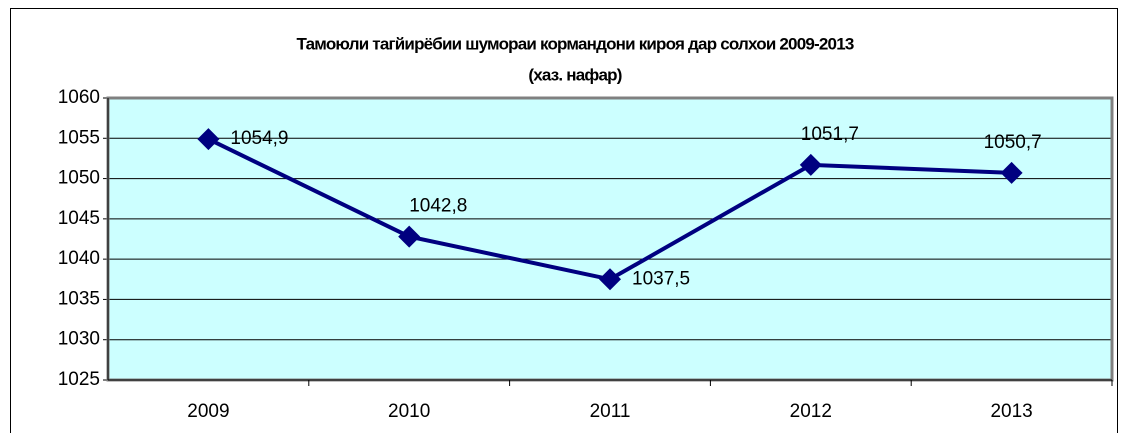  Describe the element at coordinates (79, 298) in the screenshot. I see `y-tick-label: 1035` at that location.